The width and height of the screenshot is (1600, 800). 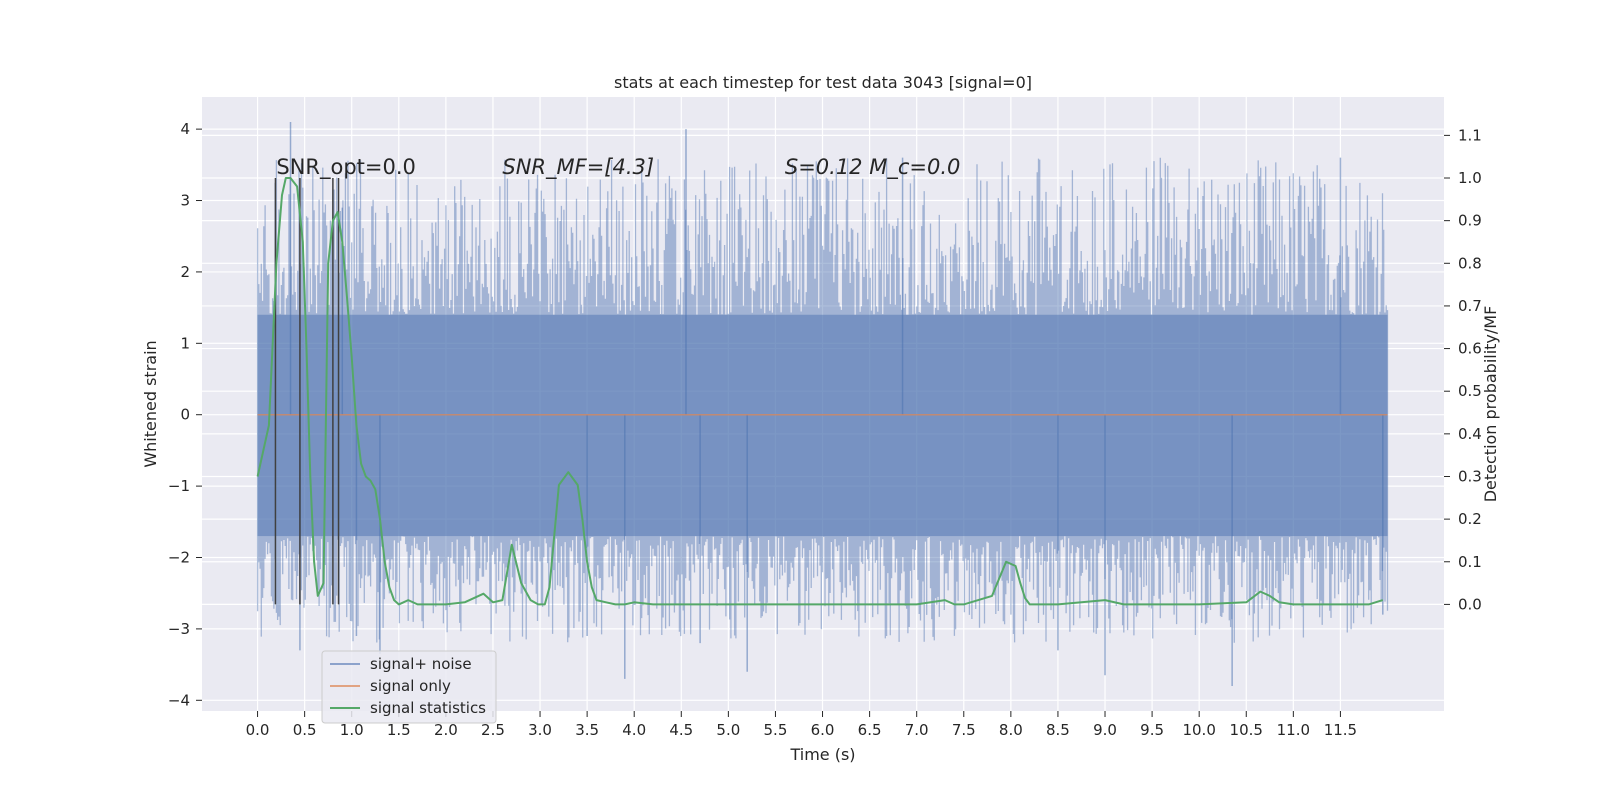 I want to click on x-tick-label-11: 5.5, so click(x=776, y=730).